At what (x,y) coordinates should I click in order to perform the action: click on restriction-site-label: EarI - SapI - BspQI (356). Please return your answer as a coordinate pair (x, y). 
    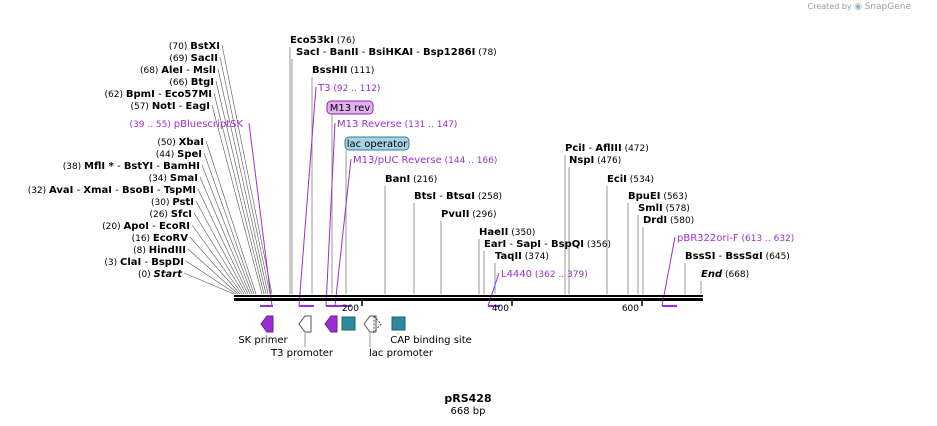
    Looking at the image, I should click on (547, 244).